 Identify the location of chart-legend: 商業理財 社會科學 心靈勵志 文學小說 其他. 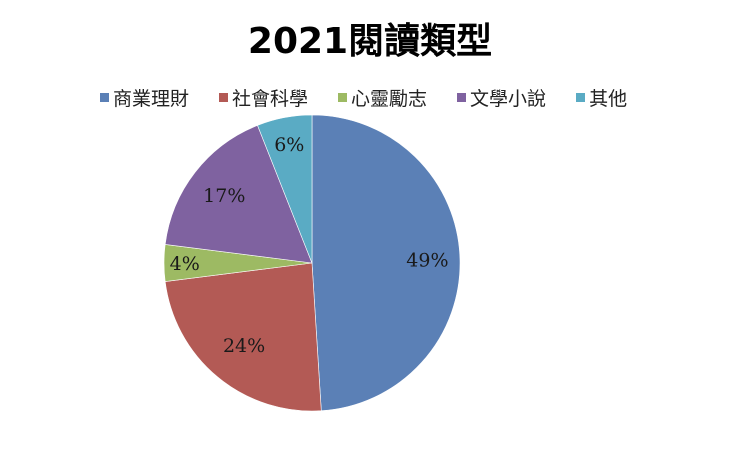
(378, 97).